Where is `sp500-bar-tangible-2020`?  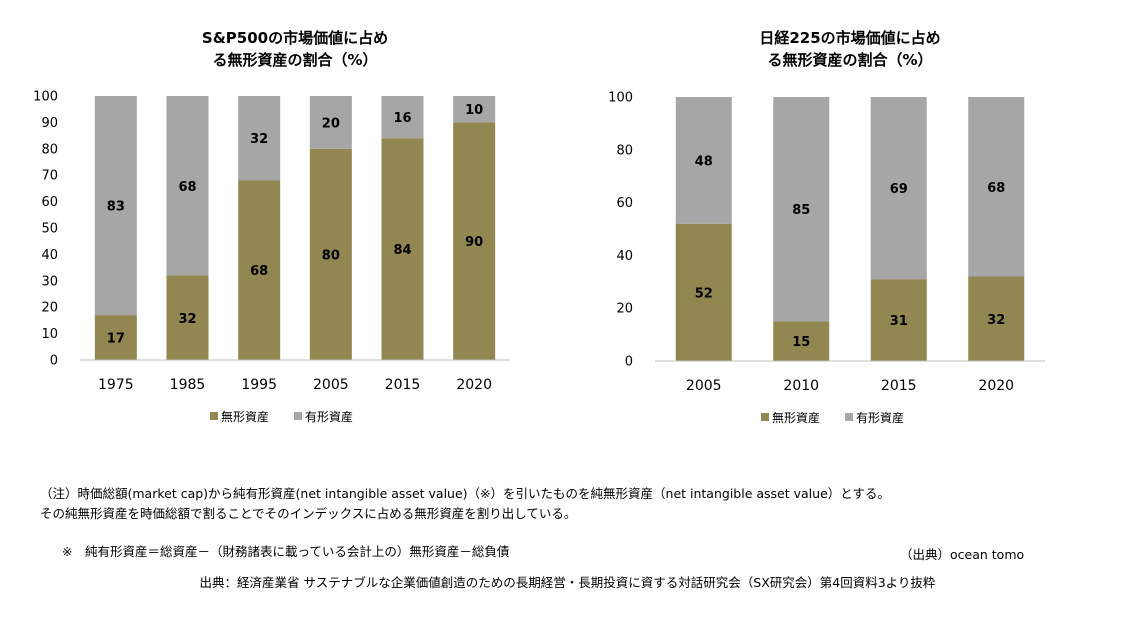 sp500-bar-tangible-2020 is located at coordinates (474, 109).